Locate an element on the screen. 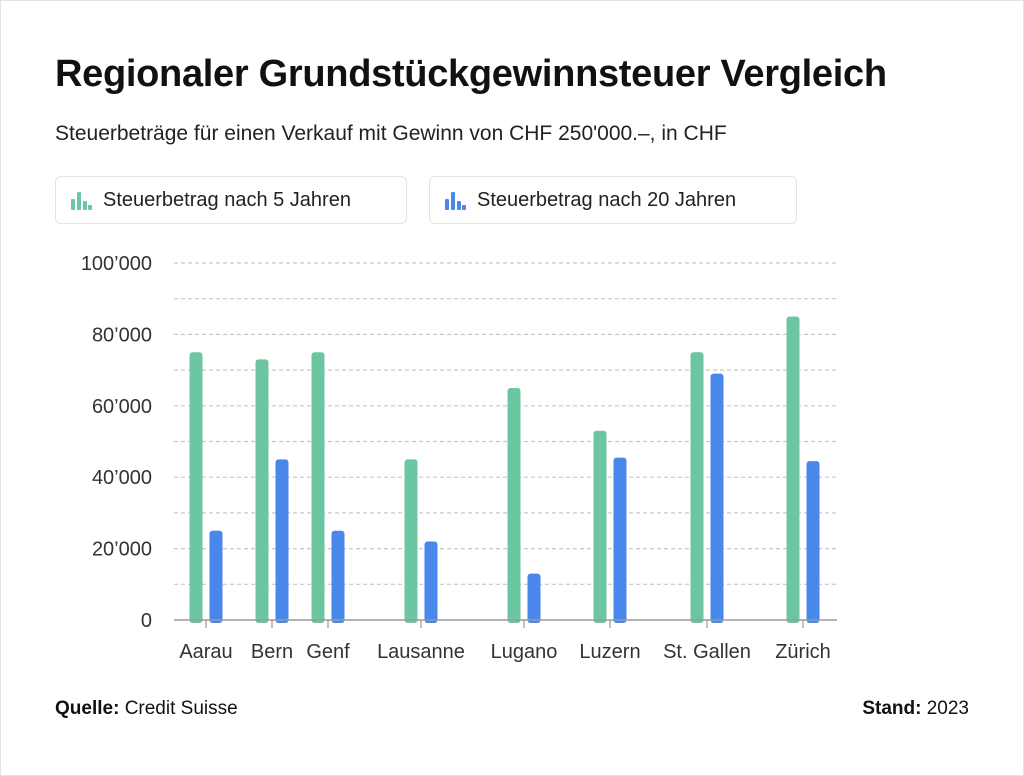  x-tick-label: St. Gallen is located at coordinates (707, 652).